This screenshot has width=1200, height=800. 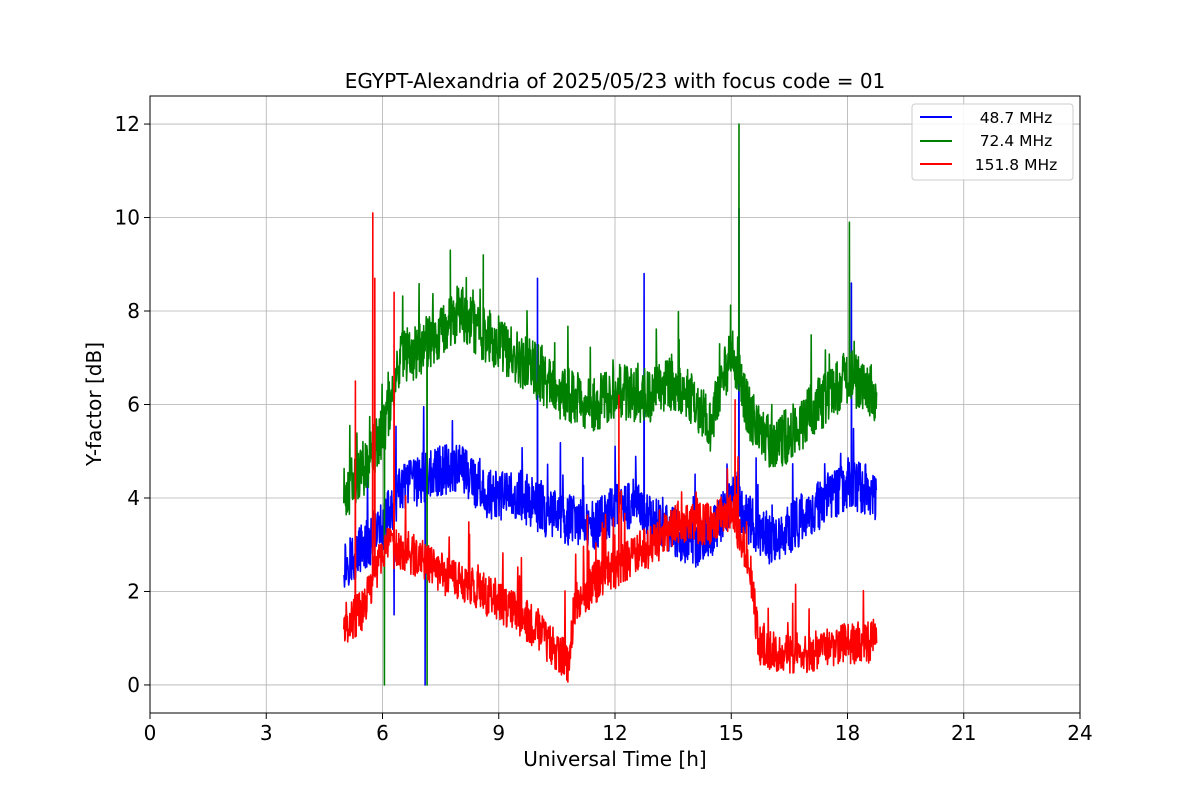 What do you see at coordinates (847, 733) in the screenshot?
I see `x-tick-label: 18` at bounding box center [847, 733].